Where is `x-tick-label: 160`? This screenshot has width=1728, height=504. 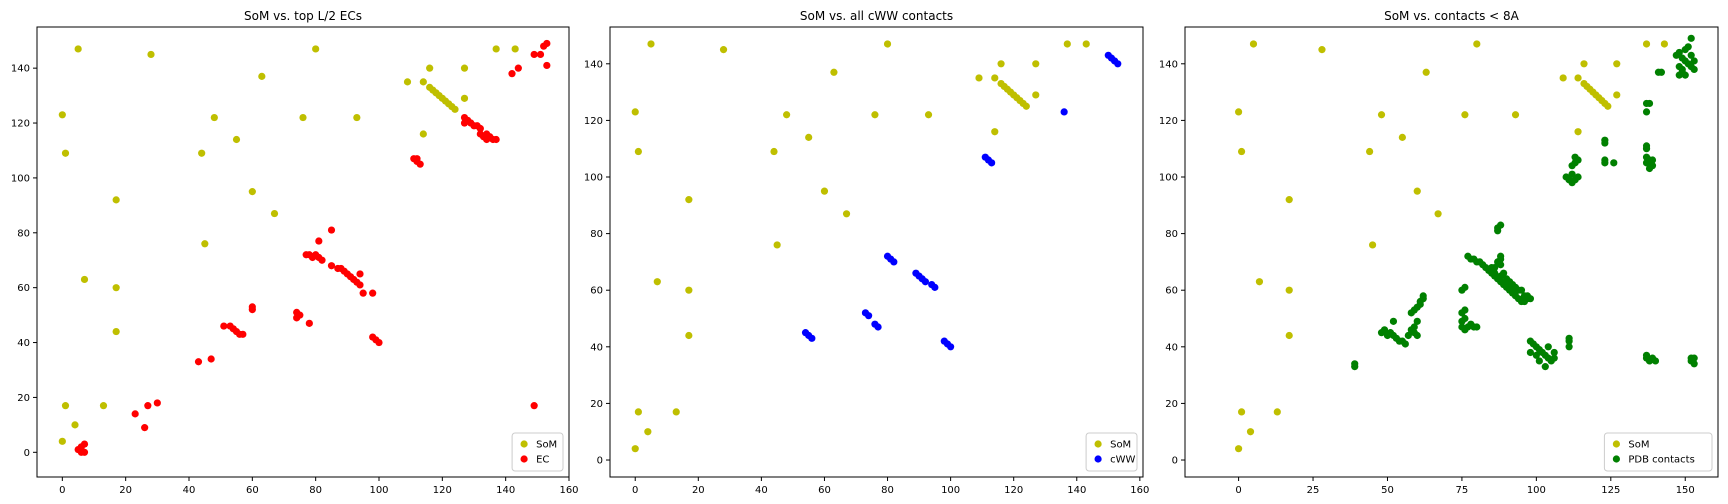
x-tick-label: 160 is located at coordinates (1139, 490).